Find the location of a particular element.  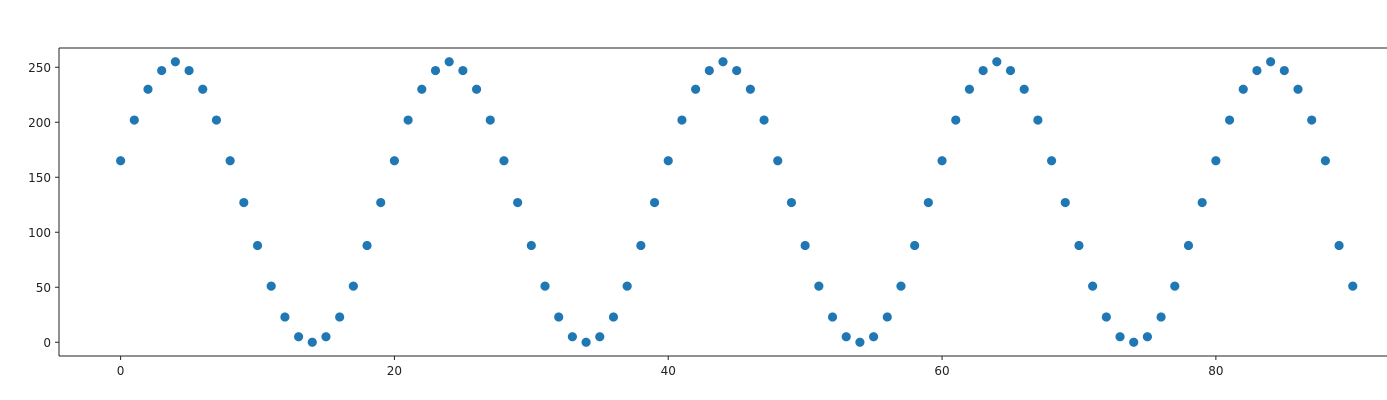

y-tick-label: 200 is located at coordinates (39, 123).